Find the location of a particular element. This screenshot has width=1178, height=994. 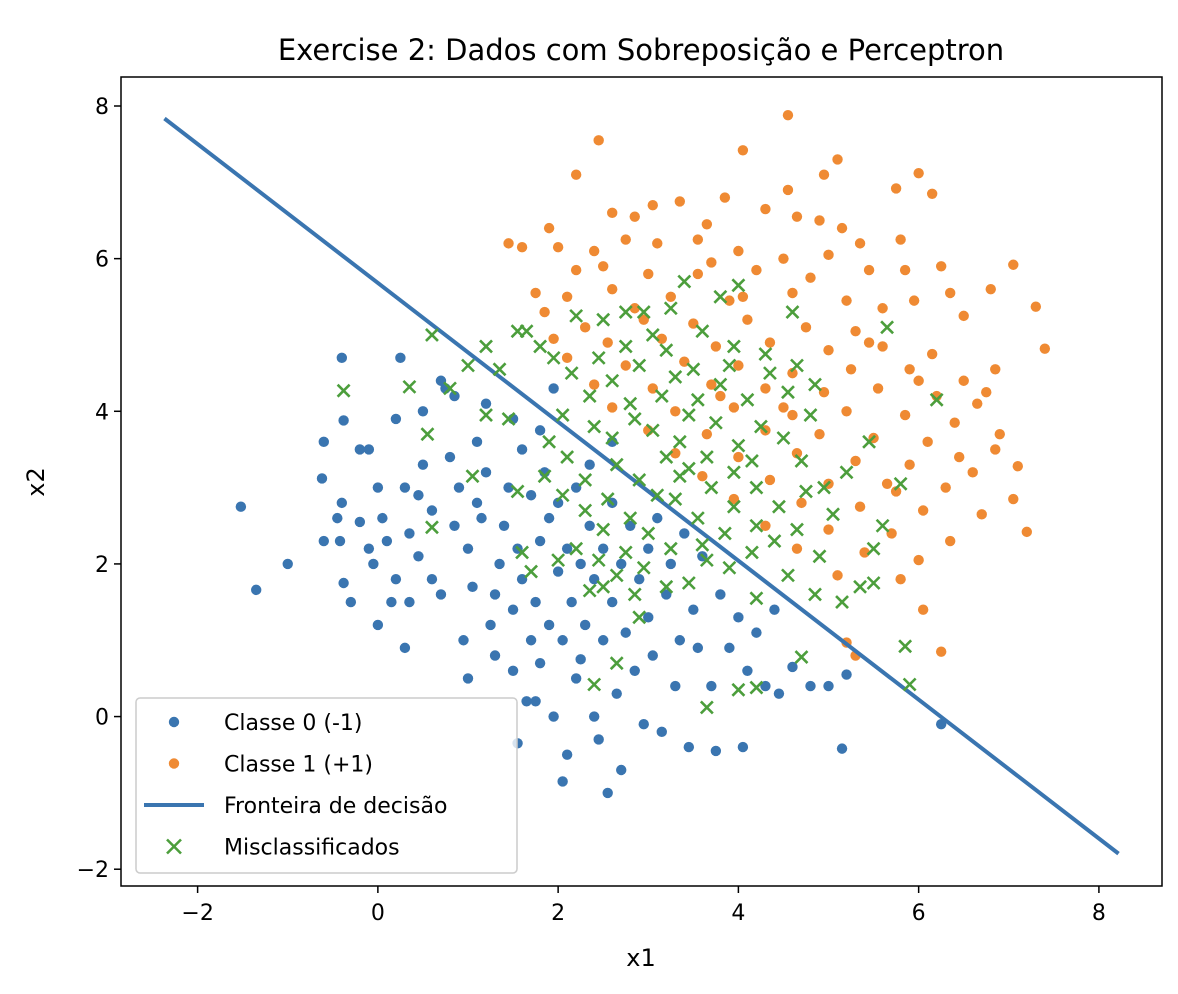

legend-box is located at coordinates (326, 785).